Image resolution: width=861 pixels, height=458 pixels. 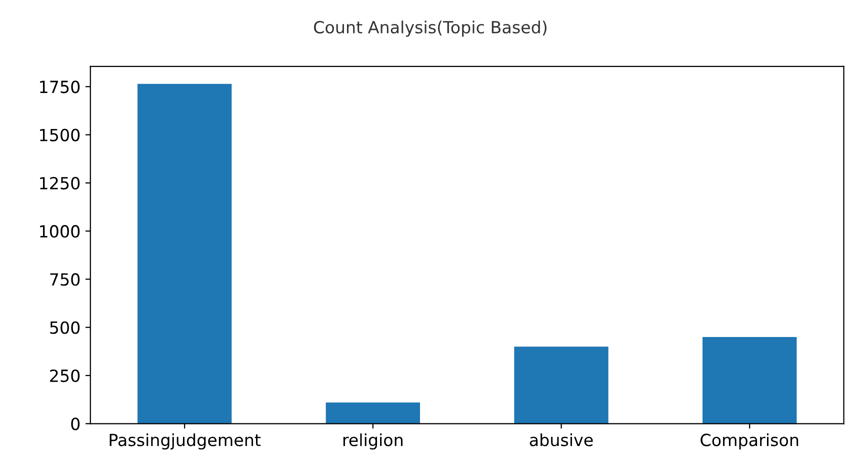 What do you see at coordinates (75, 424) in the screenshot?
I see `y-tick-label: 0` at bounding box center [75, 424].